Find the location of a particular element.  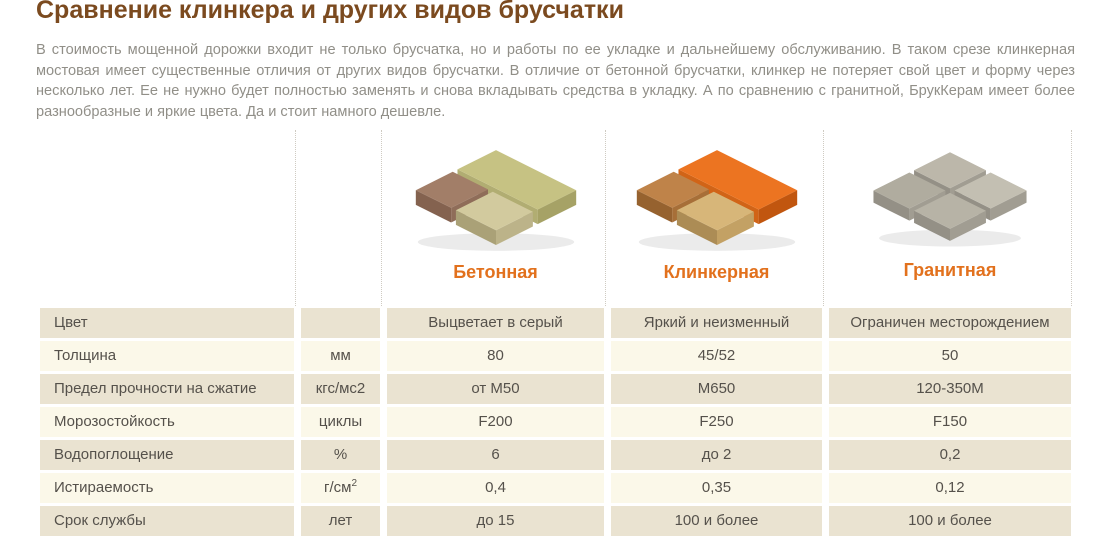

row-value: до 2 is located at coordinates (716, 455).